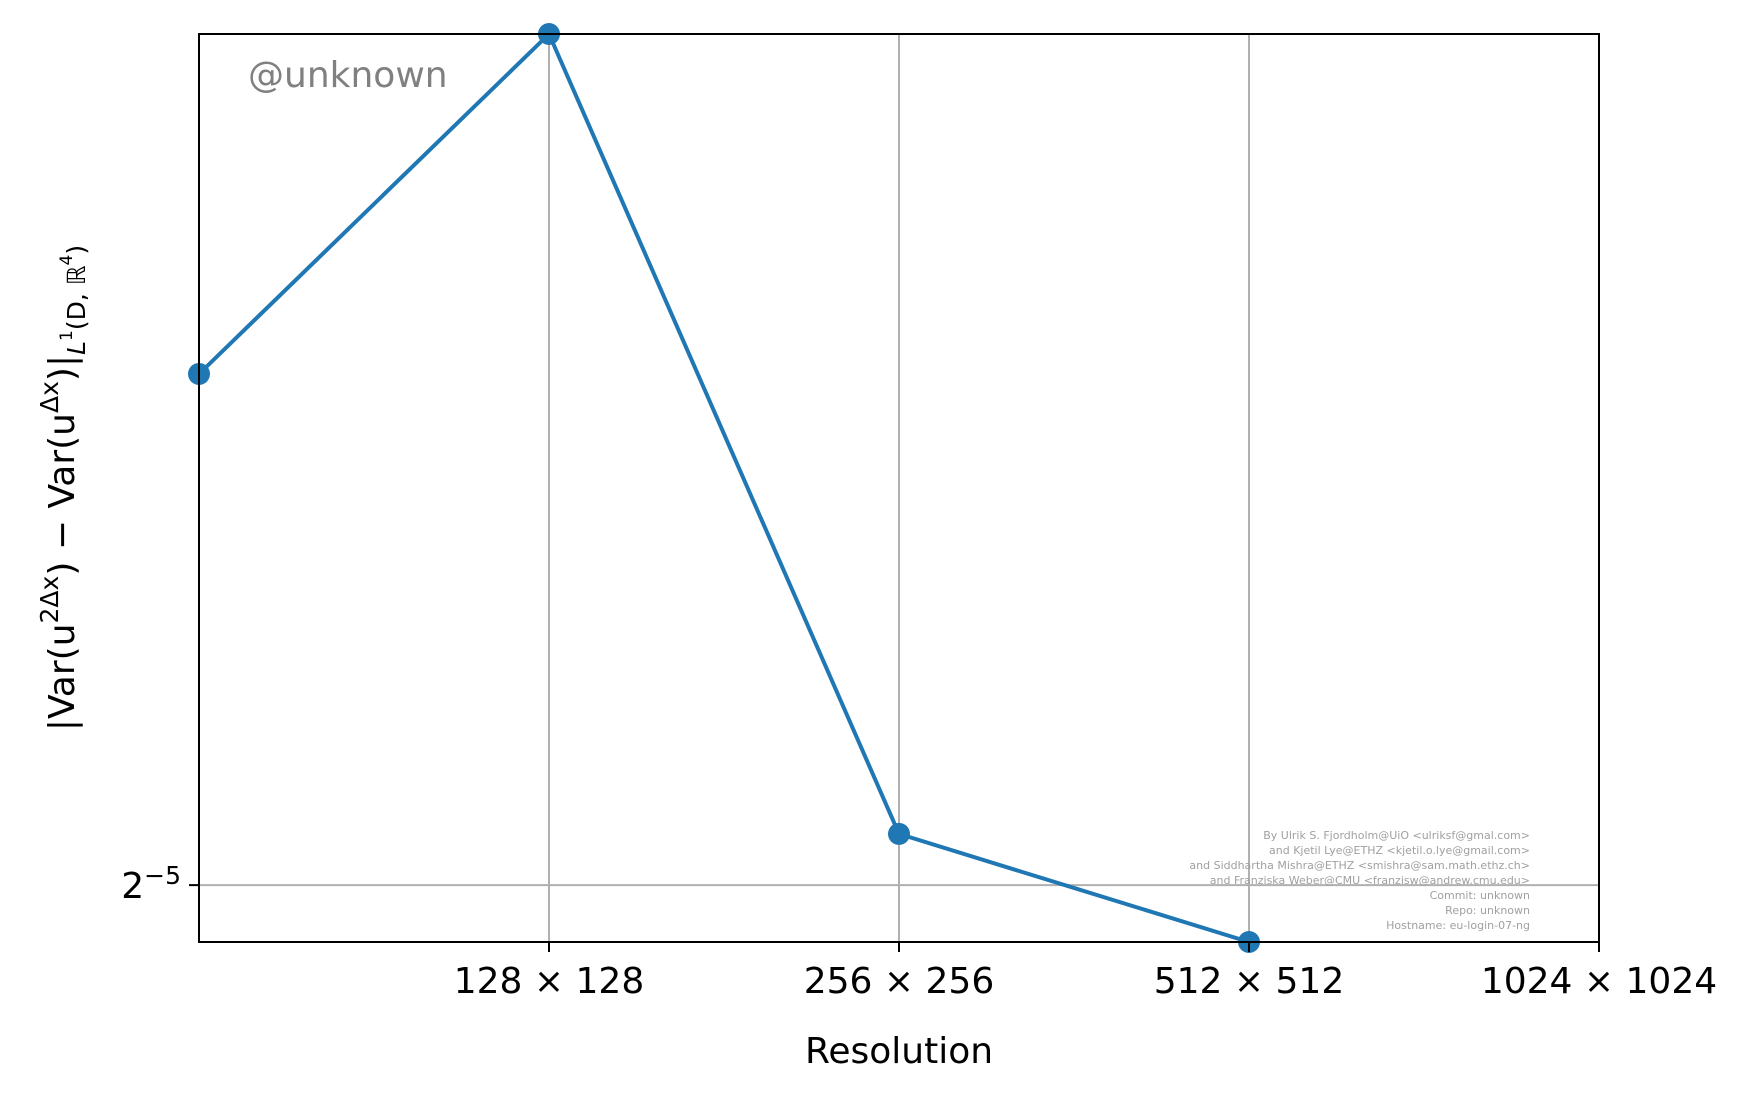  What do you see at coordinates (549, 981) in the screenshot?
I see `x-tick-label: 128 × 128` at bounding box center [549, 981].